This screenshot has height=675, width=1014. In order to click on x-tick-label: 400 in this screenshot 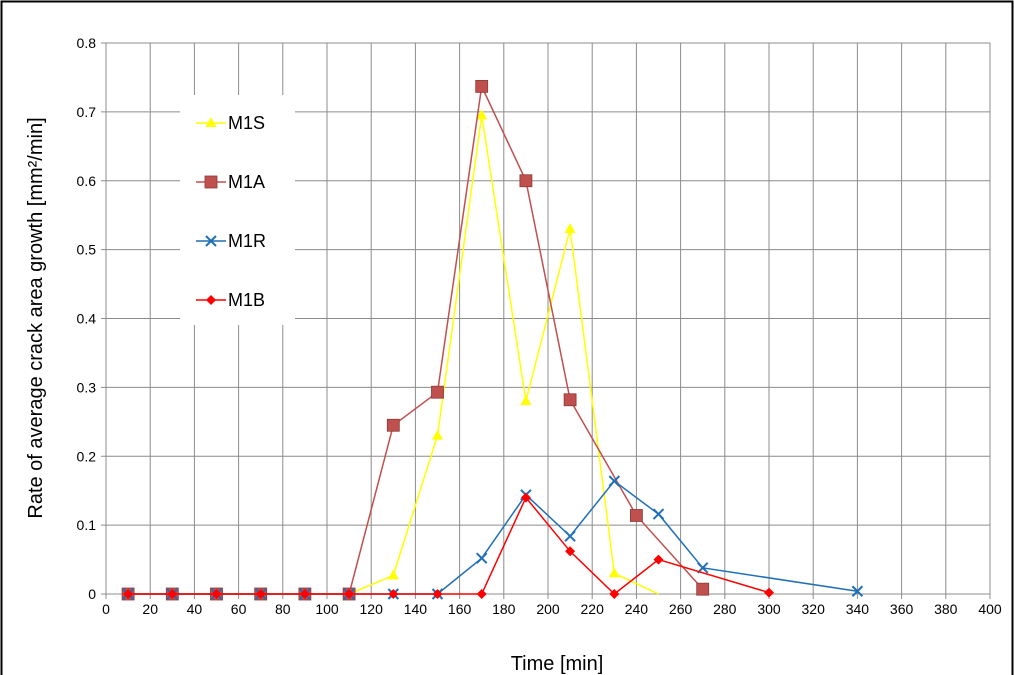, I will do `click(990, 609)`.